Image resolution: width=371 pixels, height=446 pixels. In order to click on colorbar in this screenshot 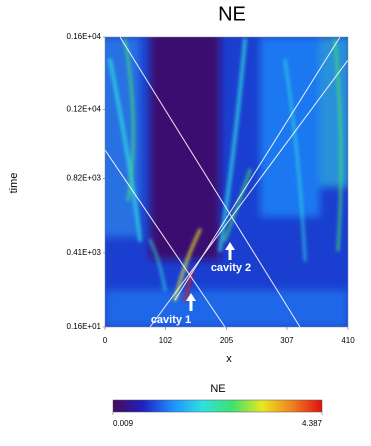, I will do `click(217, 406)`.